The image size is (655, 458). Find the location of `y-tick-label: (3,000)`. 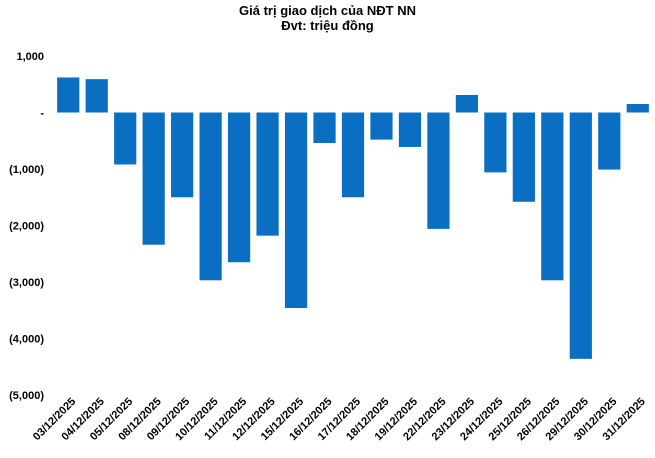

y-tick-label: (3,000) is located at coordinates (26, 283).